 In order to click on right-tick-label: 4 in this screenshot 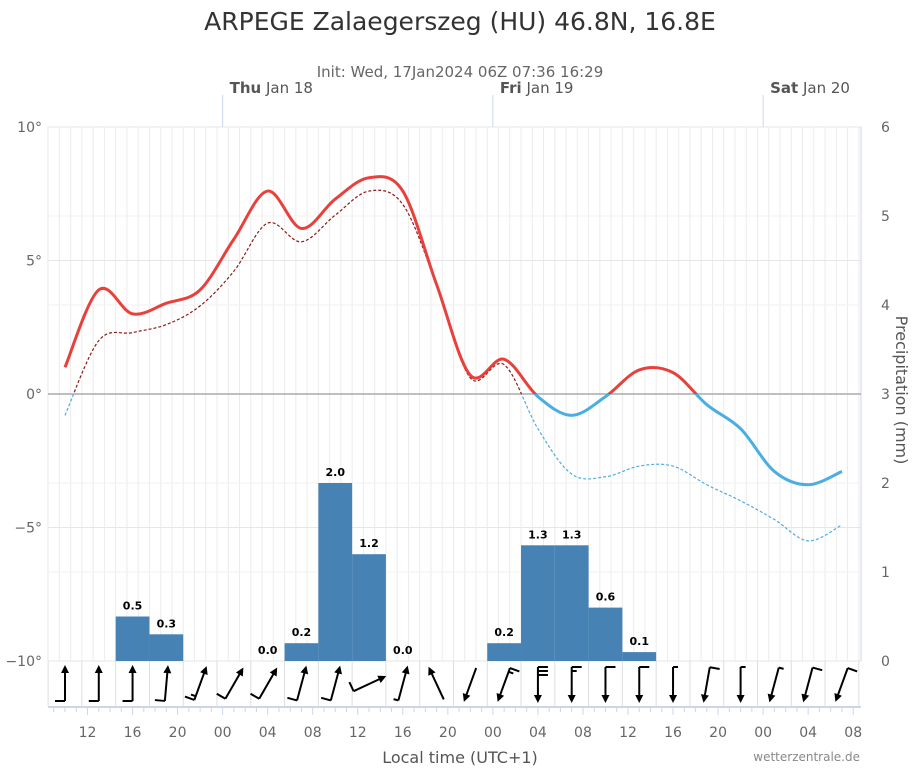, I will do `click(885, 306)`.